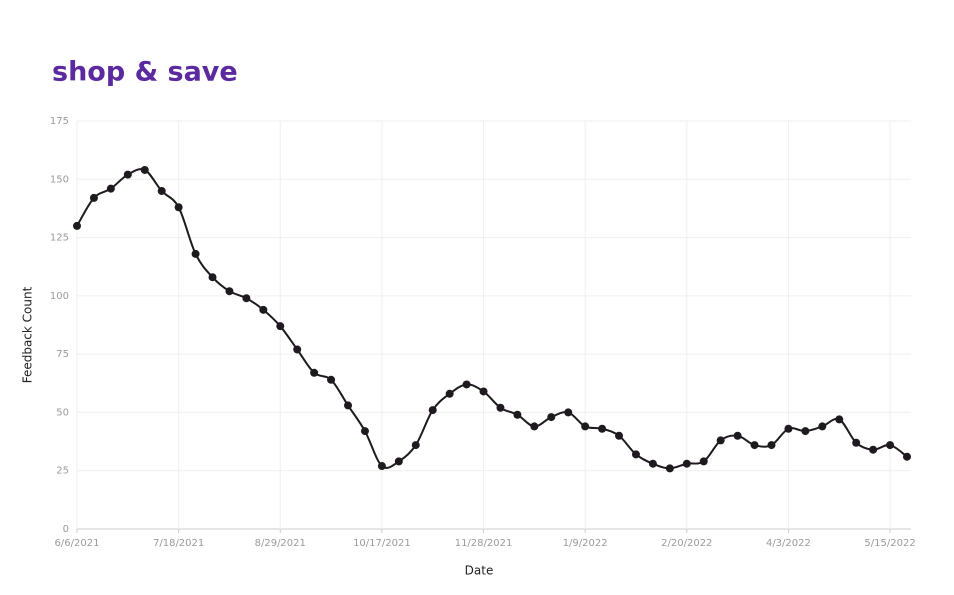 The image size is (954, 595). Describe the element at coordinates (77, 543) in the screenshot. I see `x-tick-label: 6/6/2021` at that location.